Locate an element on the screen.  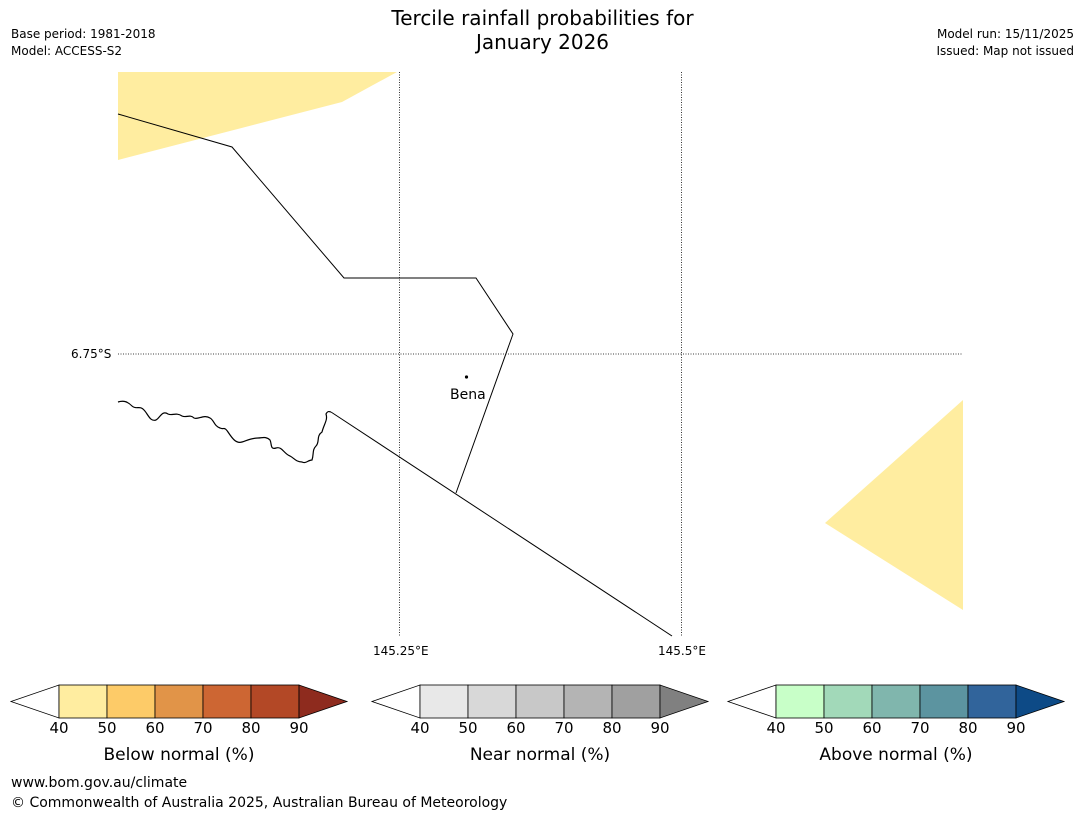
model-name: Model: ACCESS-S2 is located at coordinates (67, 51).